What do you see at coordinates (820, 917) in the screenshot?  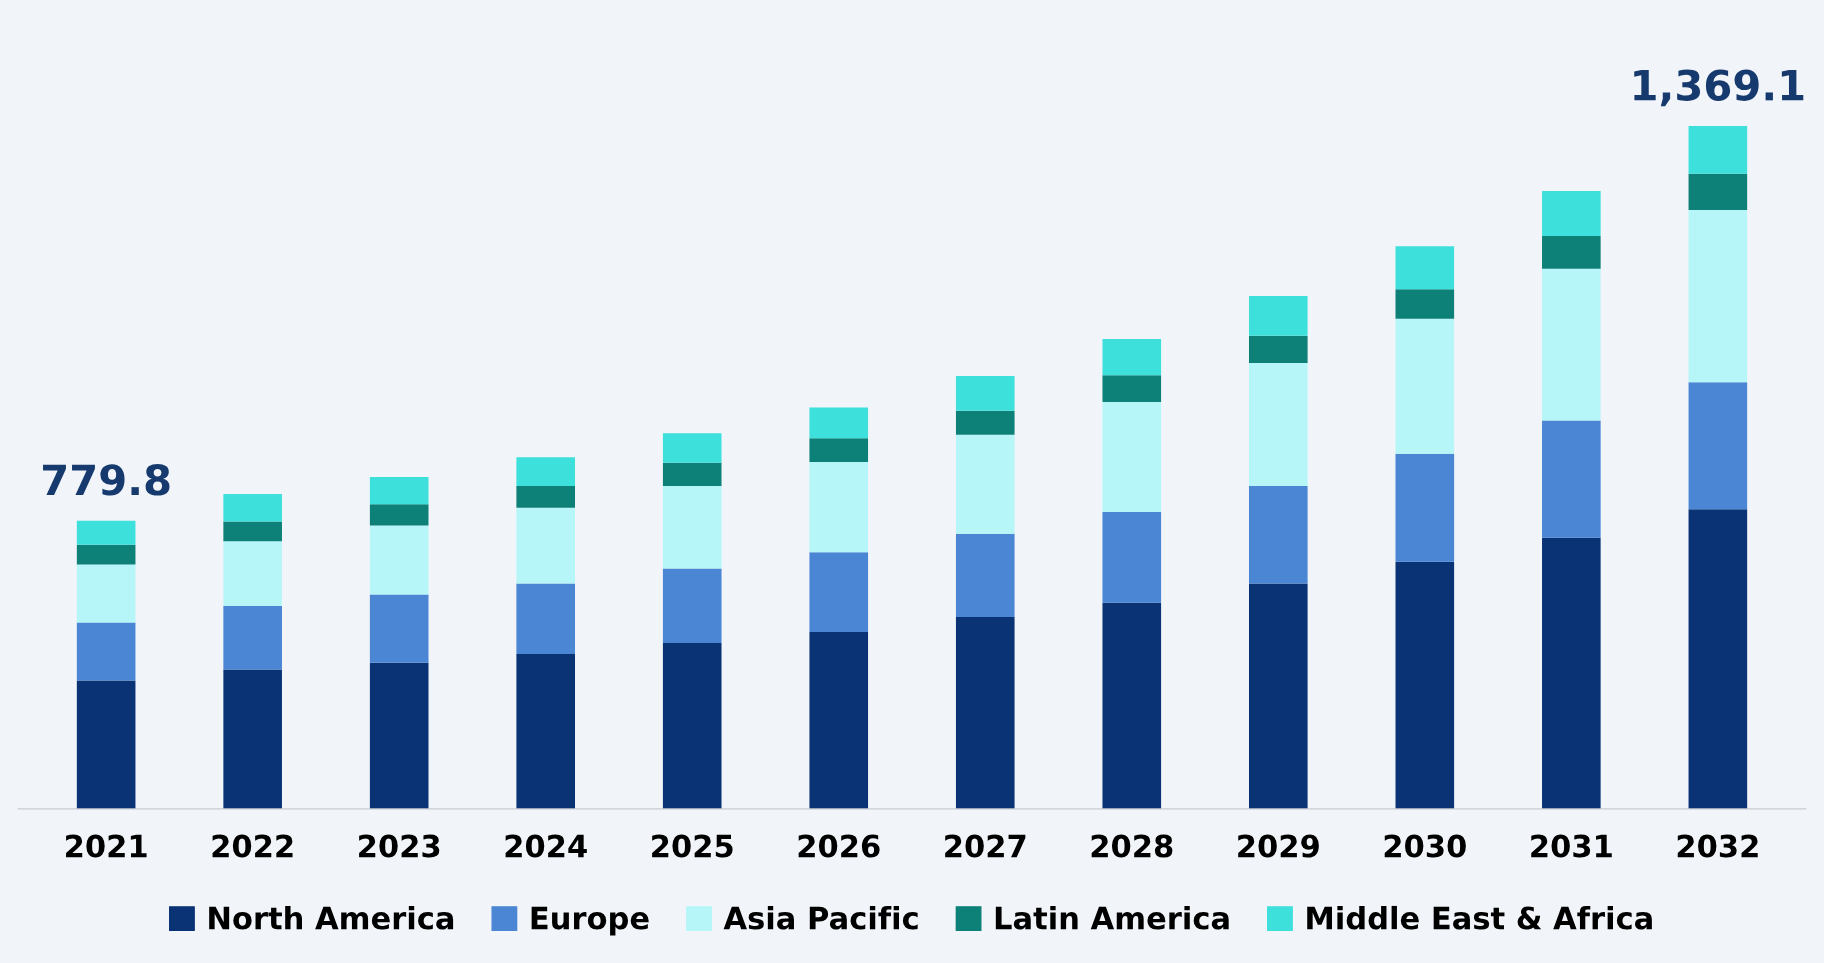 I see `legend-label: Asia Pacific` at bounding box center [820, 917].